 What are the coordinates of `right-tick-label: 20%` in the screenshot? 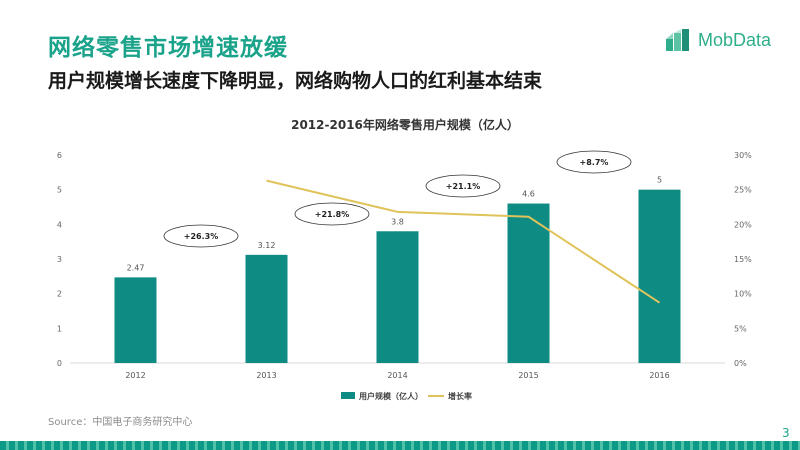 It's located at (743, 224).